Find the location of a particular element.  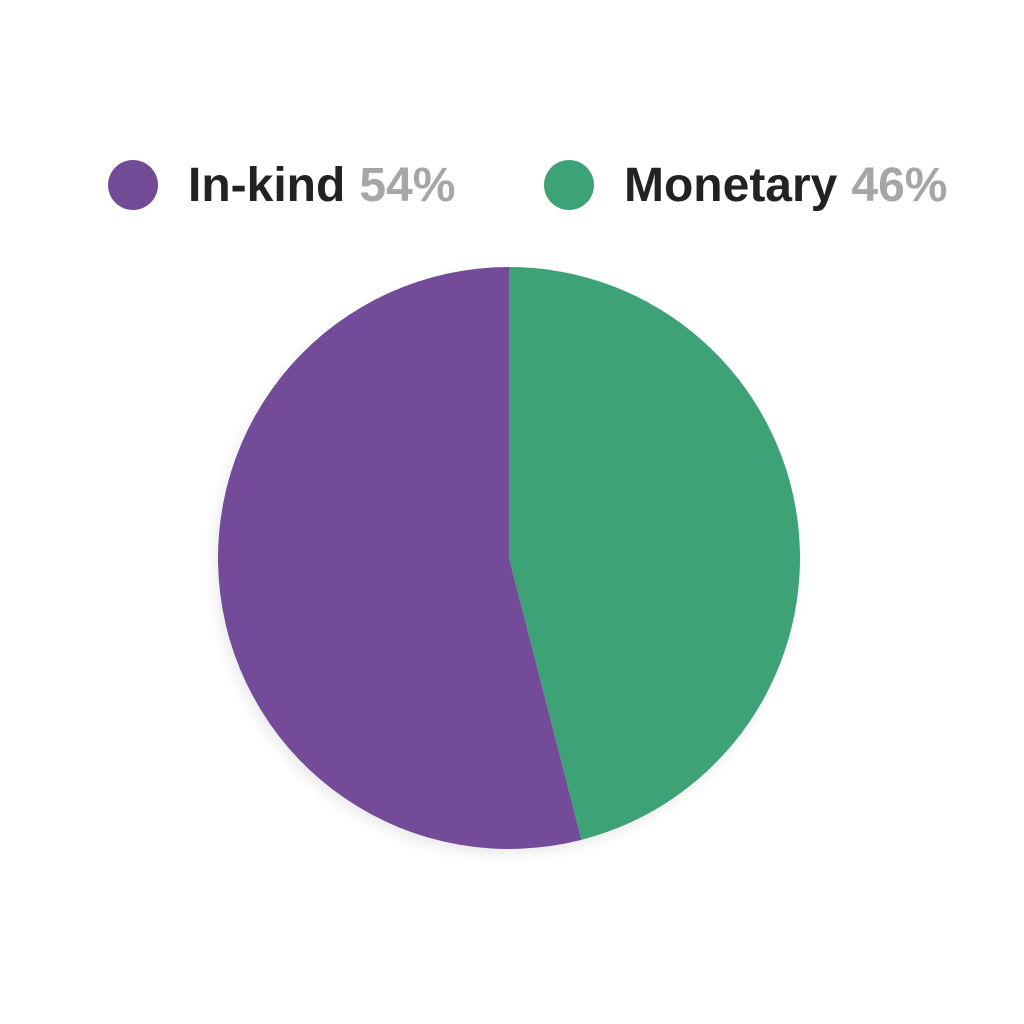

legend-percent-monetary: 46% is located at coordinates (899, 185).